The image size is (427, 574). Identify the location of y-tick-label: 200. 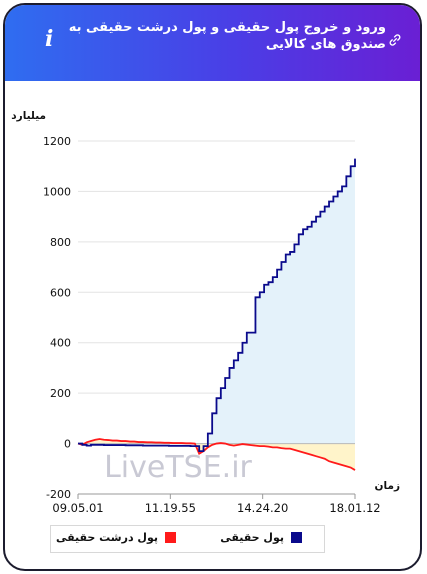
(60, 393).